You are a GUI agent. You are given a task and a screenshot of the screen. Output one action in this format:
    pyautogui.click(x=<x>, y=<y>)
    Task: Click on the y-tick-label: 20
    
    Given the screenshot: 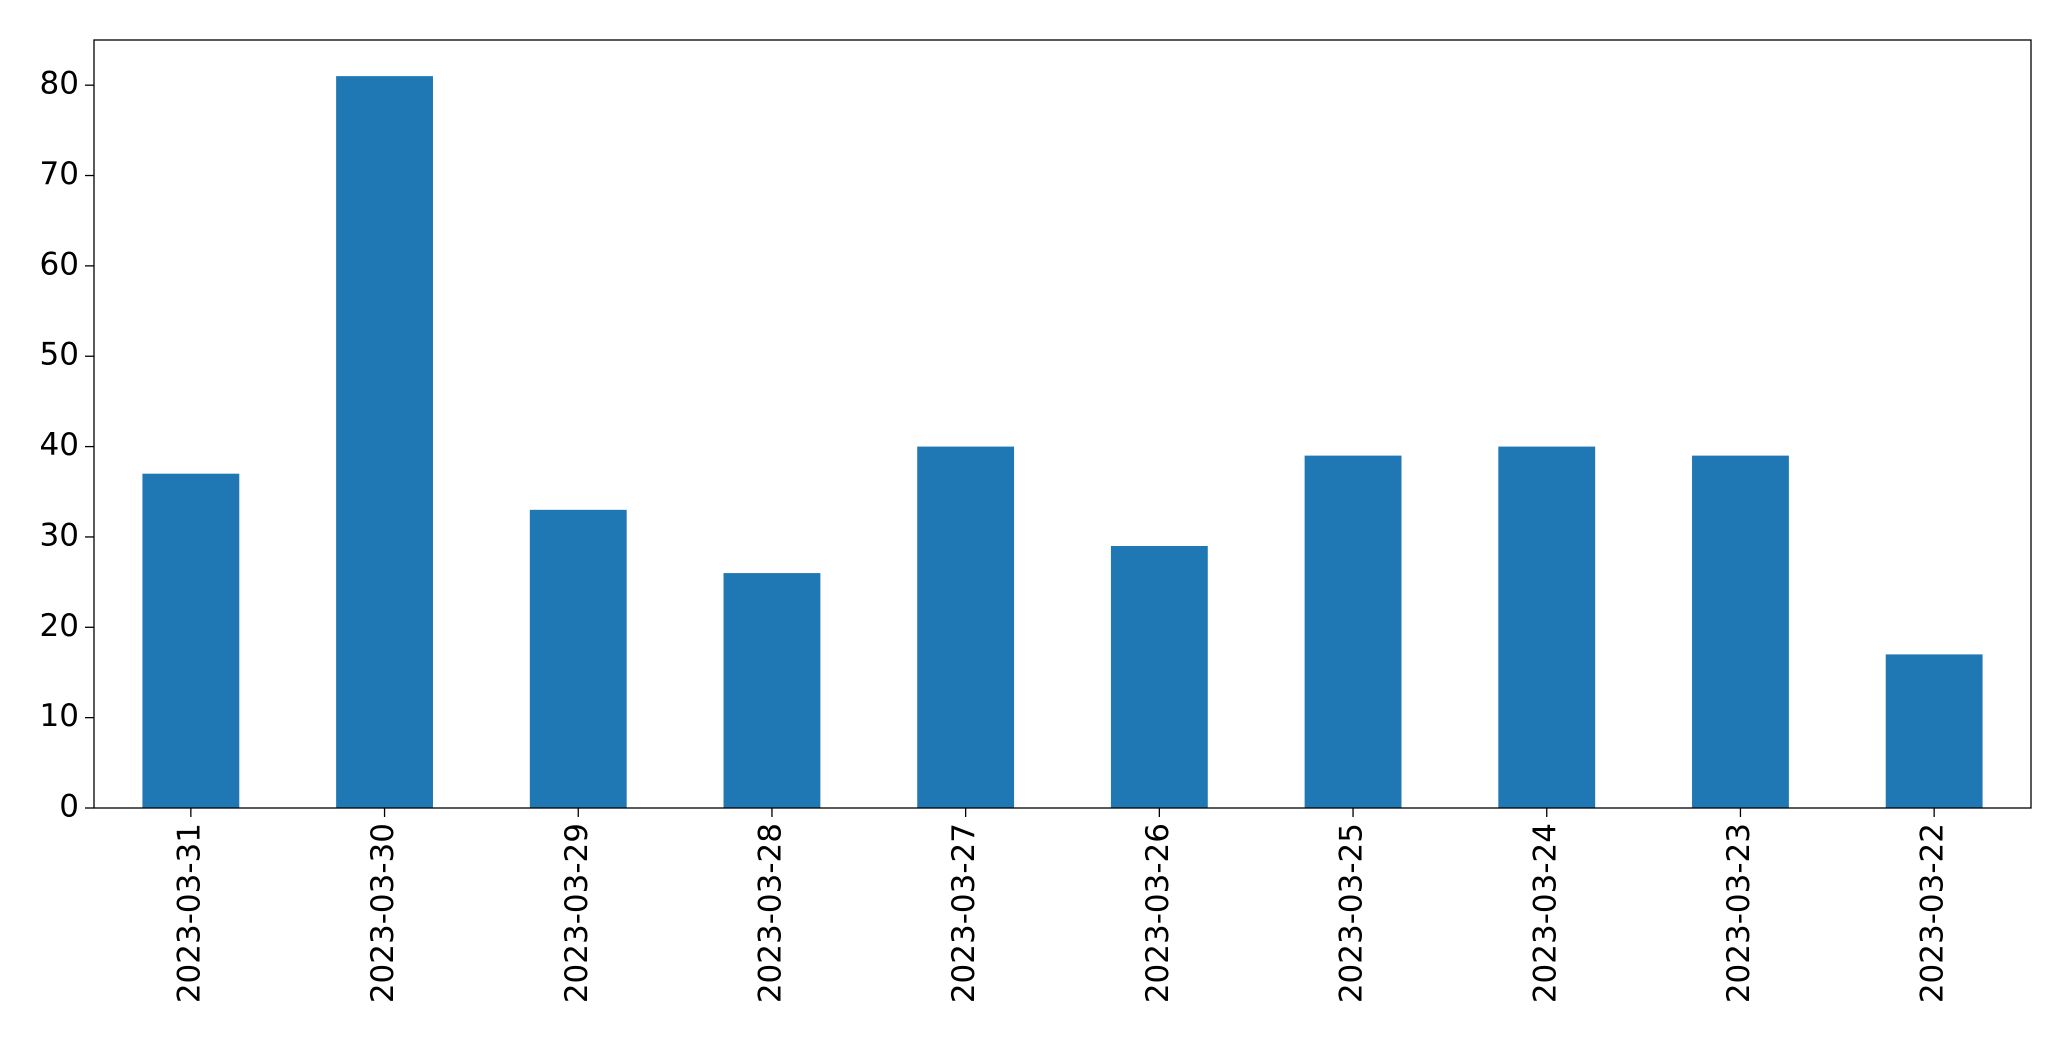 What is the action you would take?
    pyautogui.click(x=59, y=626)
    